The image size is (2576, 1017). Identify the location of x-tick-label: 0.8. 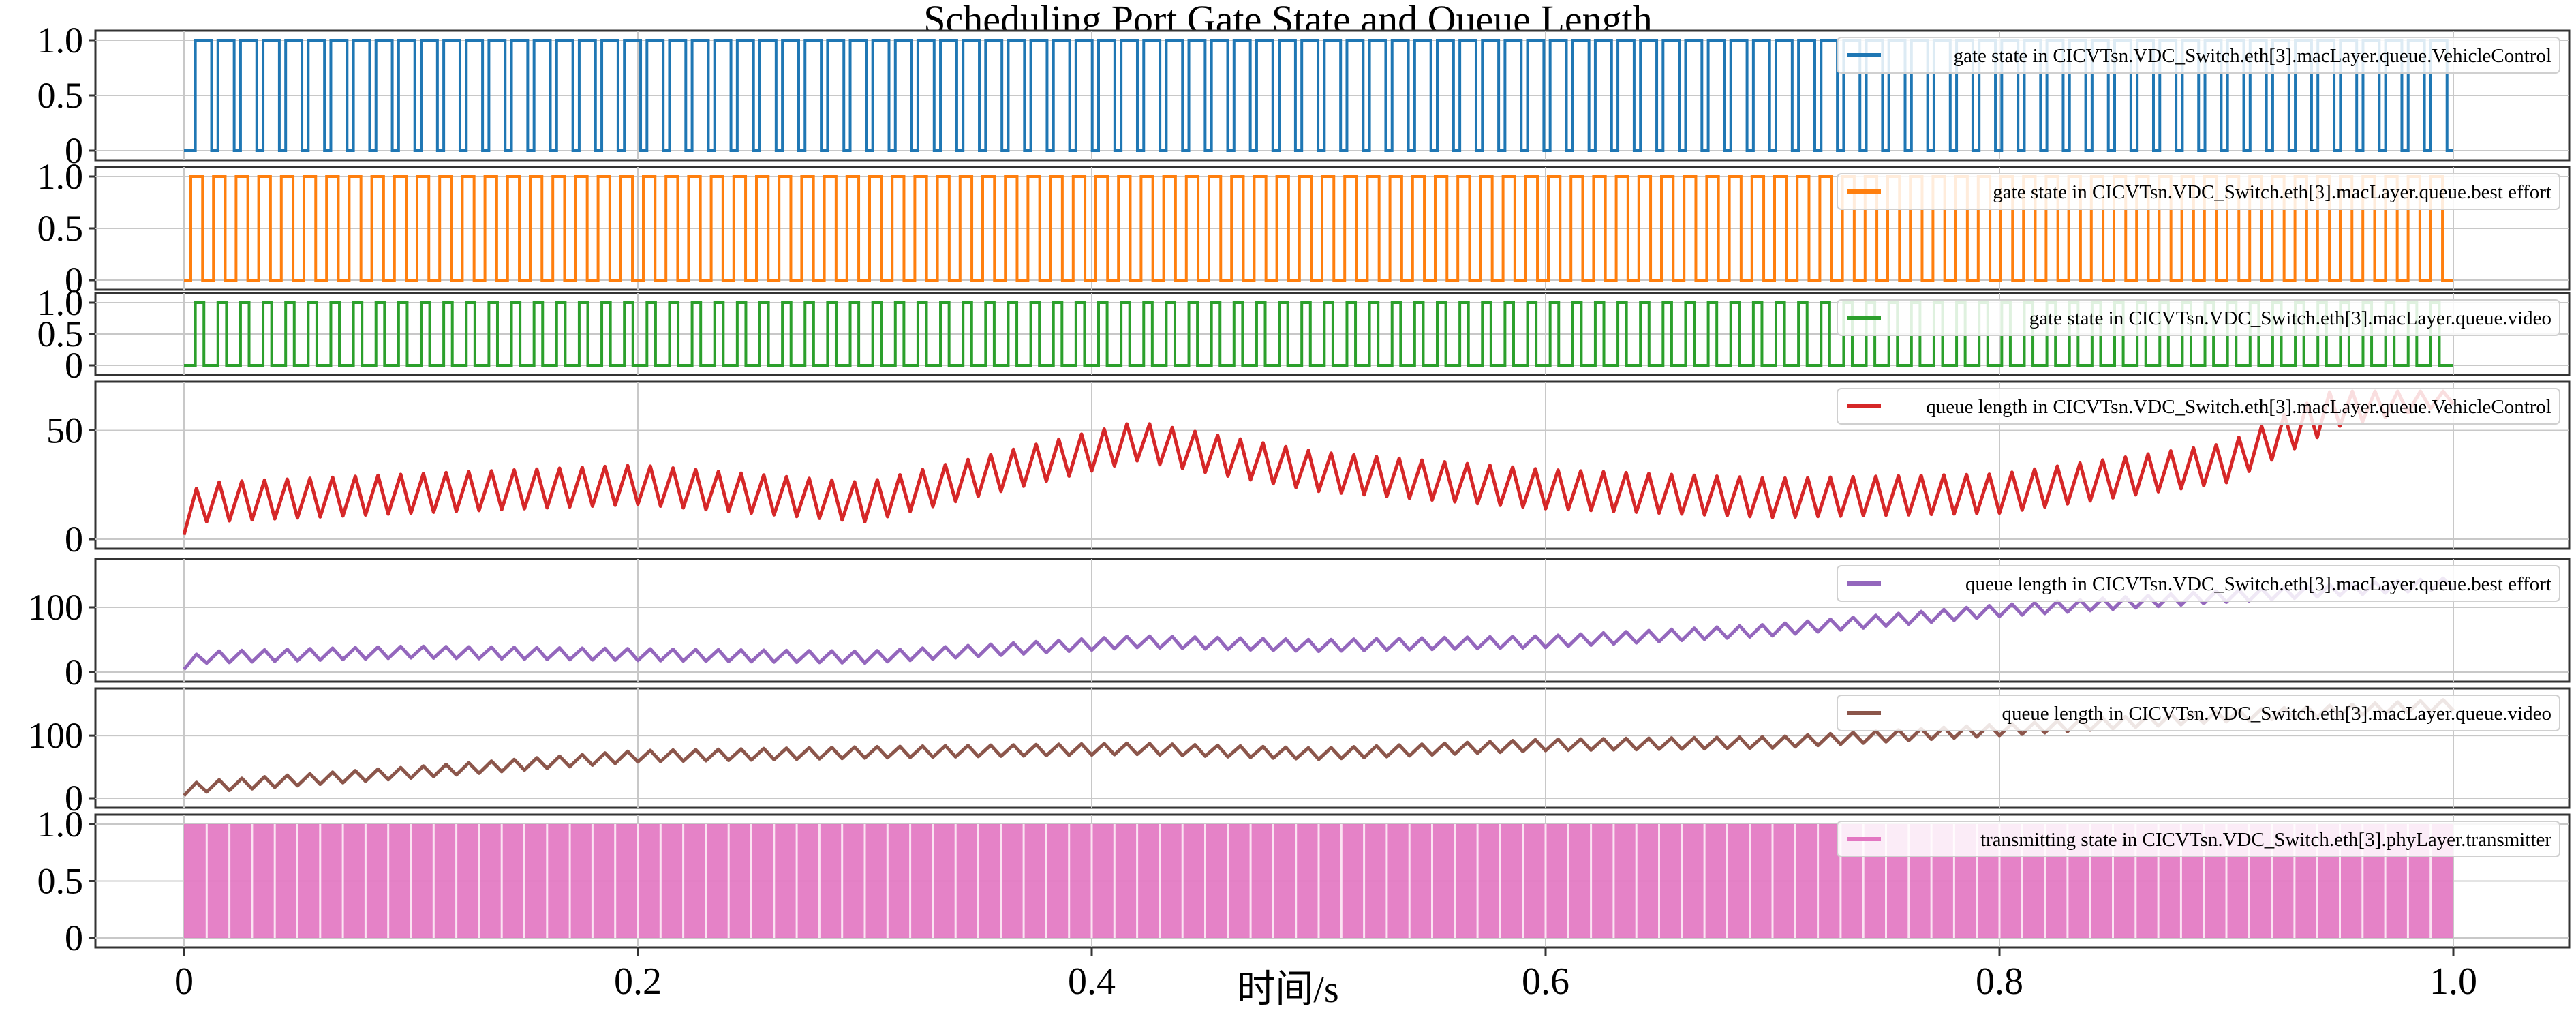
(1999, 981).